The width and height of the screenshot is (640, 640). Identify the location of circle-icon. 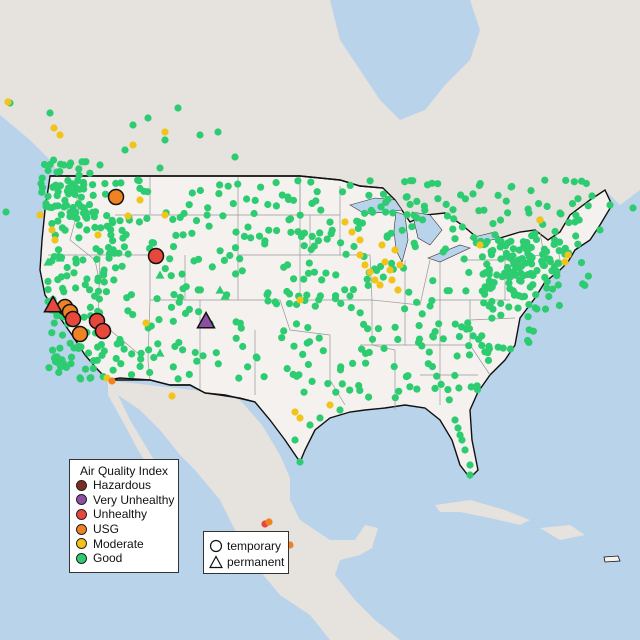
(216, 546).